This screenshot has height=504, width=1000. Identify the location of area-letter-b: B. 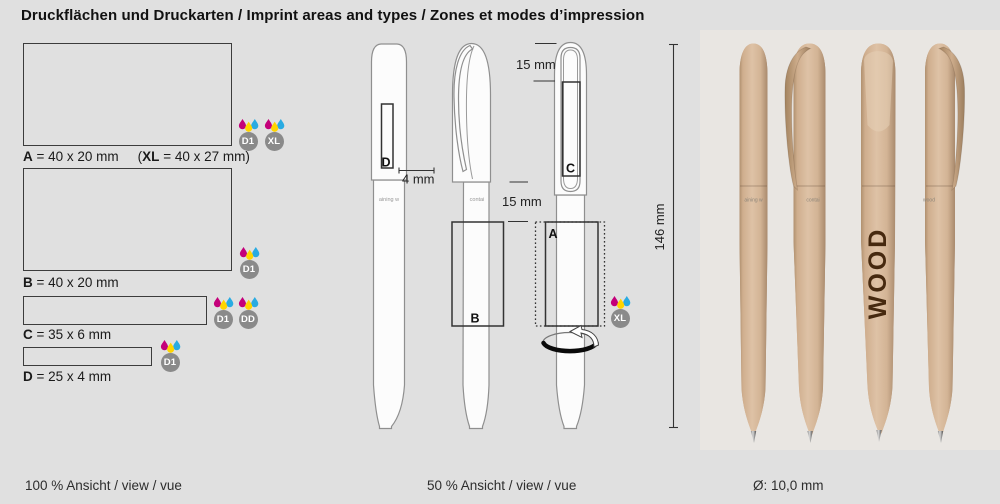
(28, 282).